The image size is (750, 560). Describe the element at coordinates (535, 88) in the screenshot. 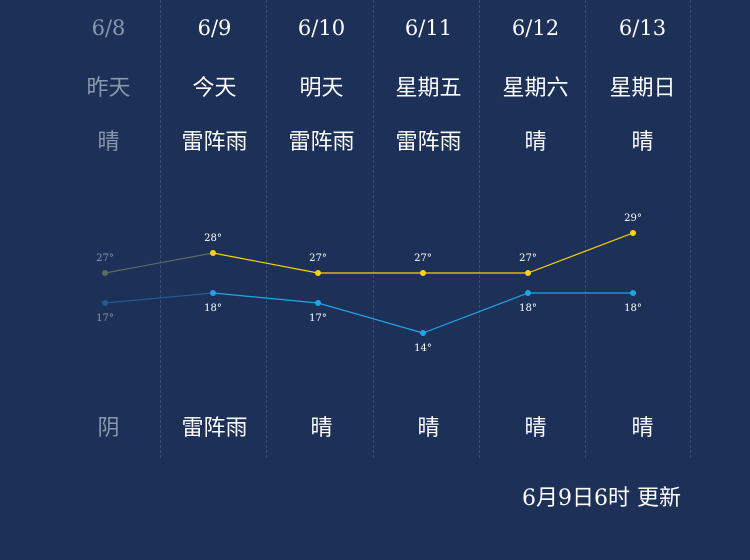

I see `day-label: 星期六` at that location.